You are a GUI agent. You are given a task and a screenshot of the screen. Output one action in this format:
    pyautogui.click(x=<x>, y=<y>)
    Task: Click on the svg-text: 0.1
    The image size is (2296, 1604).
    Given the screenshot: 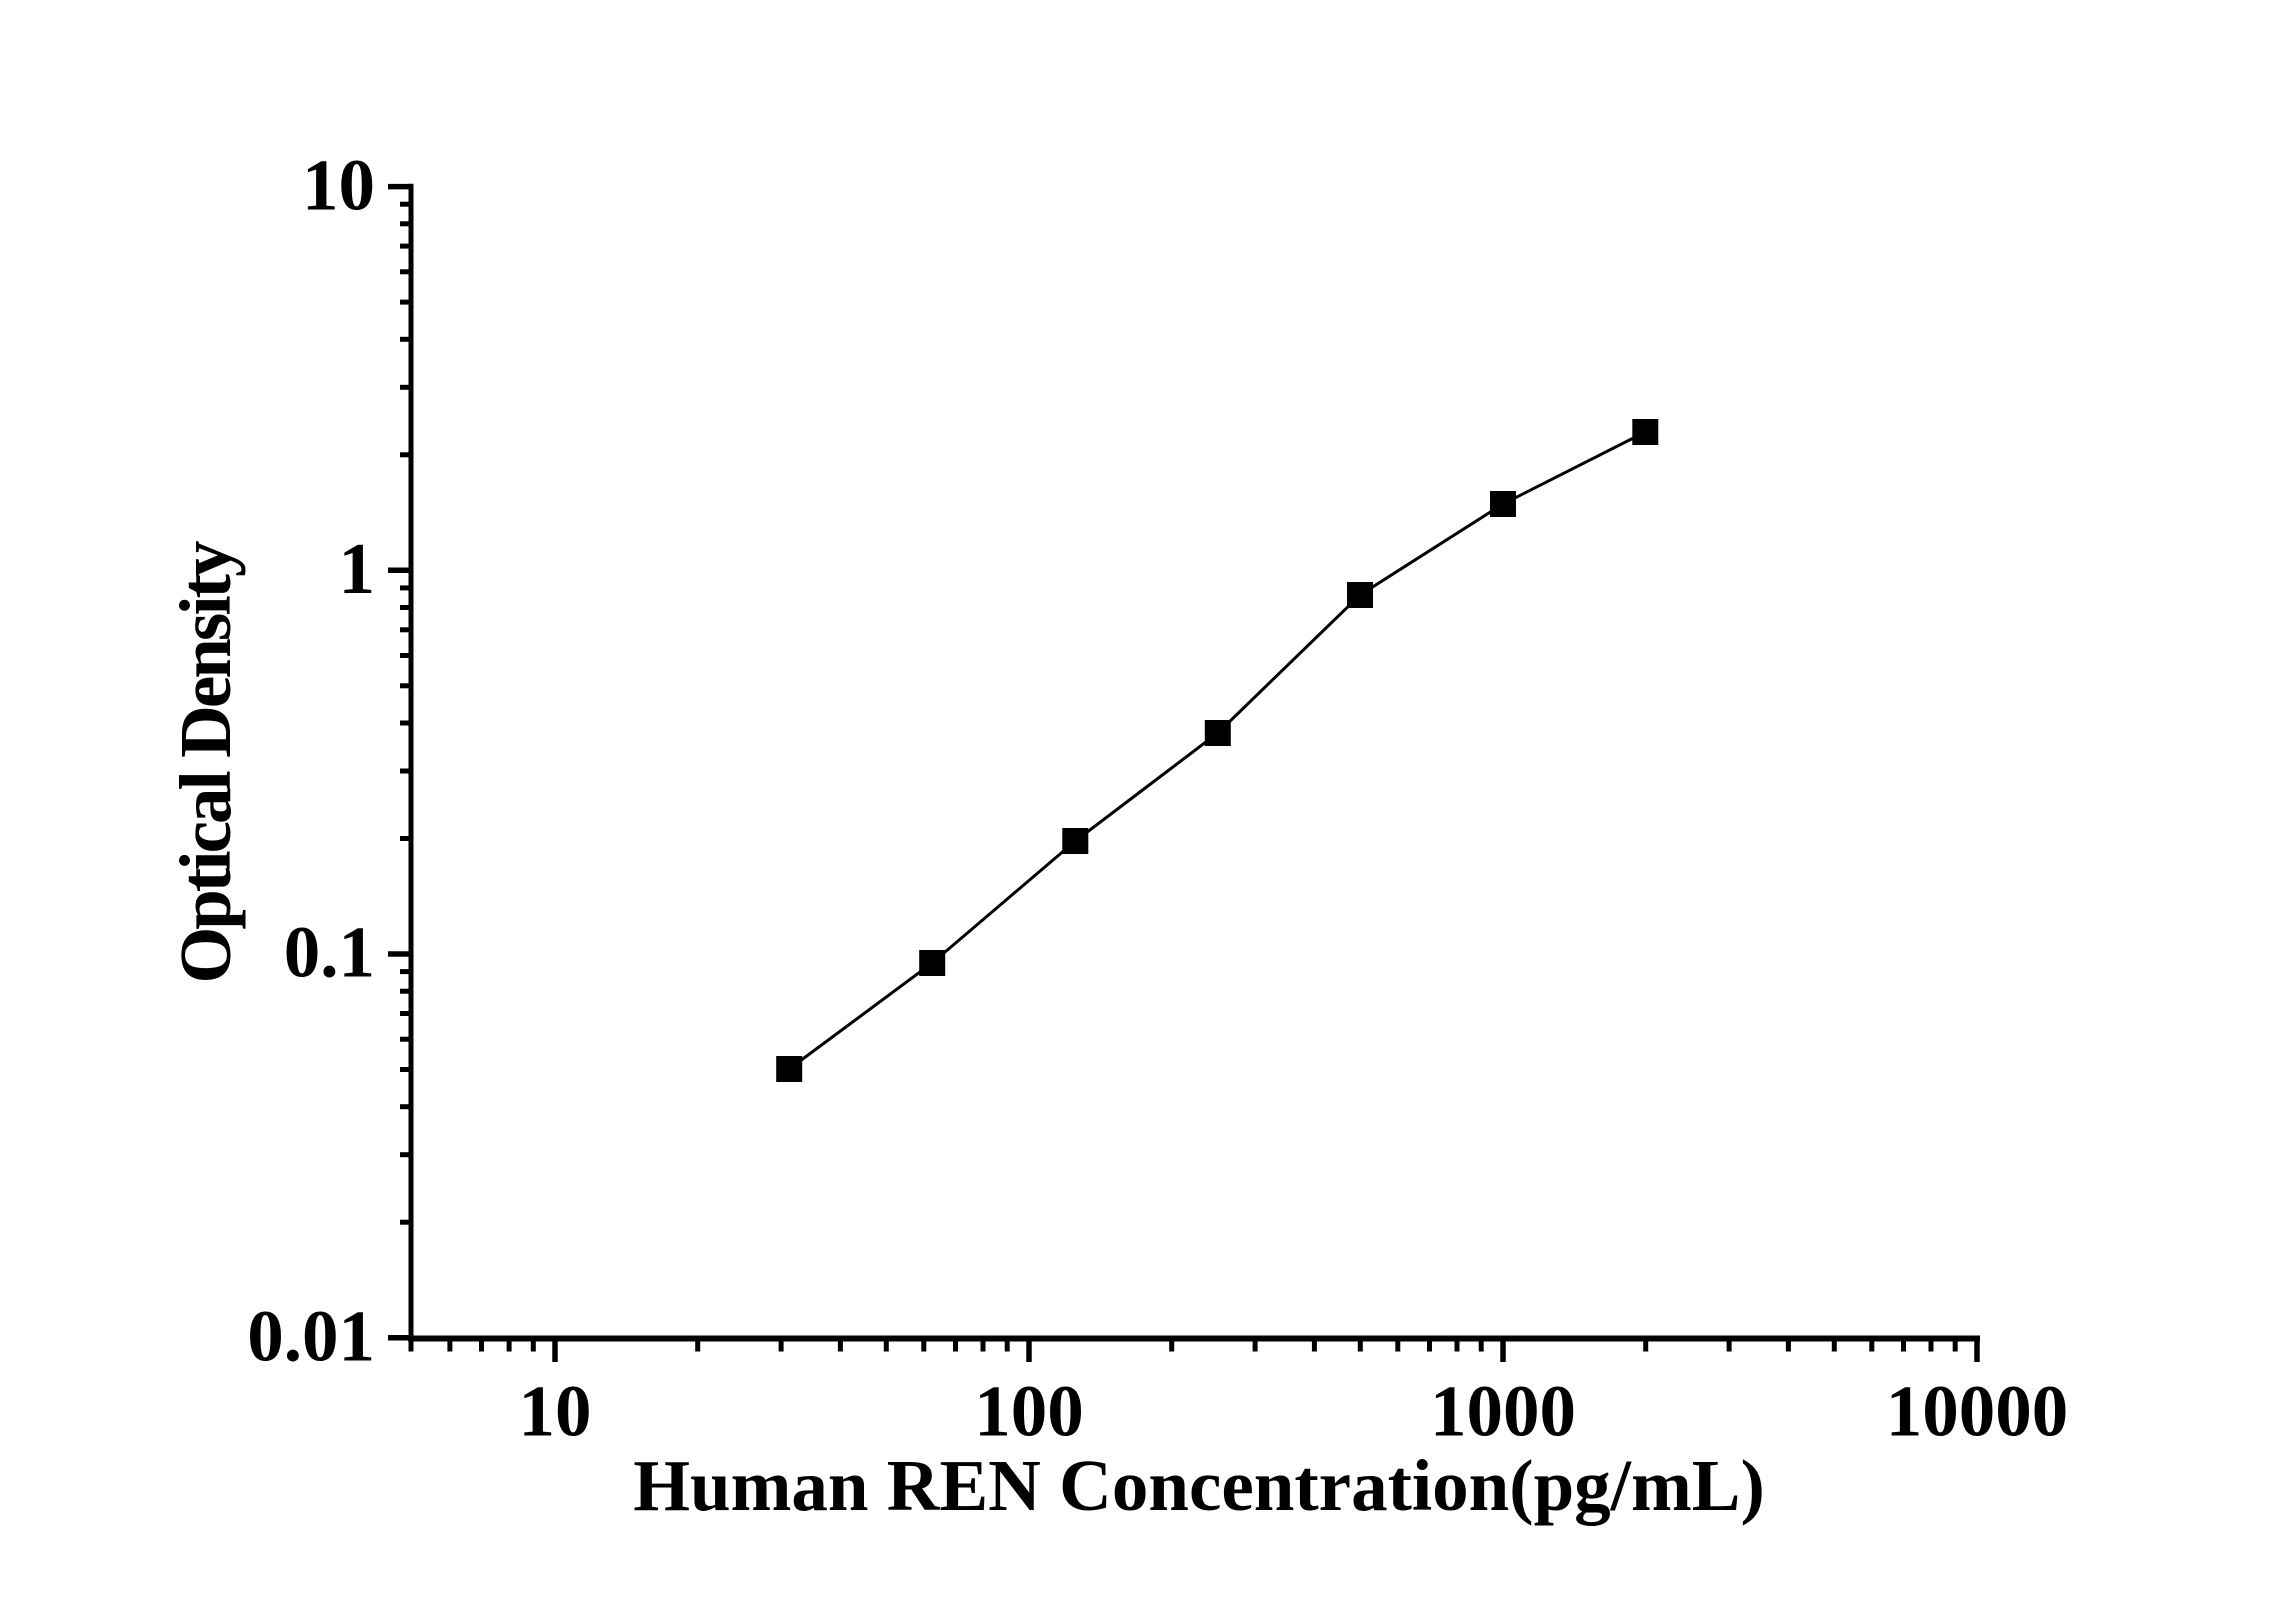 What is the action you would take?
    pyautogui.click(x=329, y=952)
    